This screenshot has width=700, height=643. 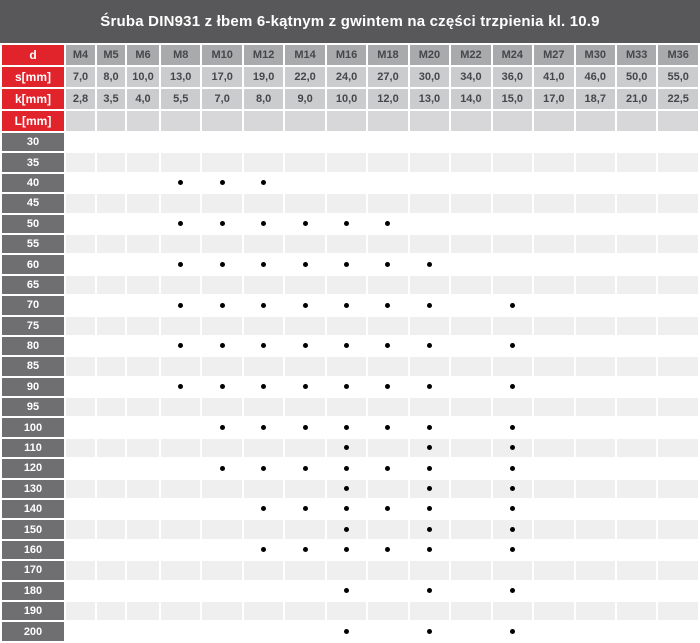 What do you see at coordinates (33, 77) in the screenshot?
I see `row-header-s: s[mm]` at bounding box center [33, 77].